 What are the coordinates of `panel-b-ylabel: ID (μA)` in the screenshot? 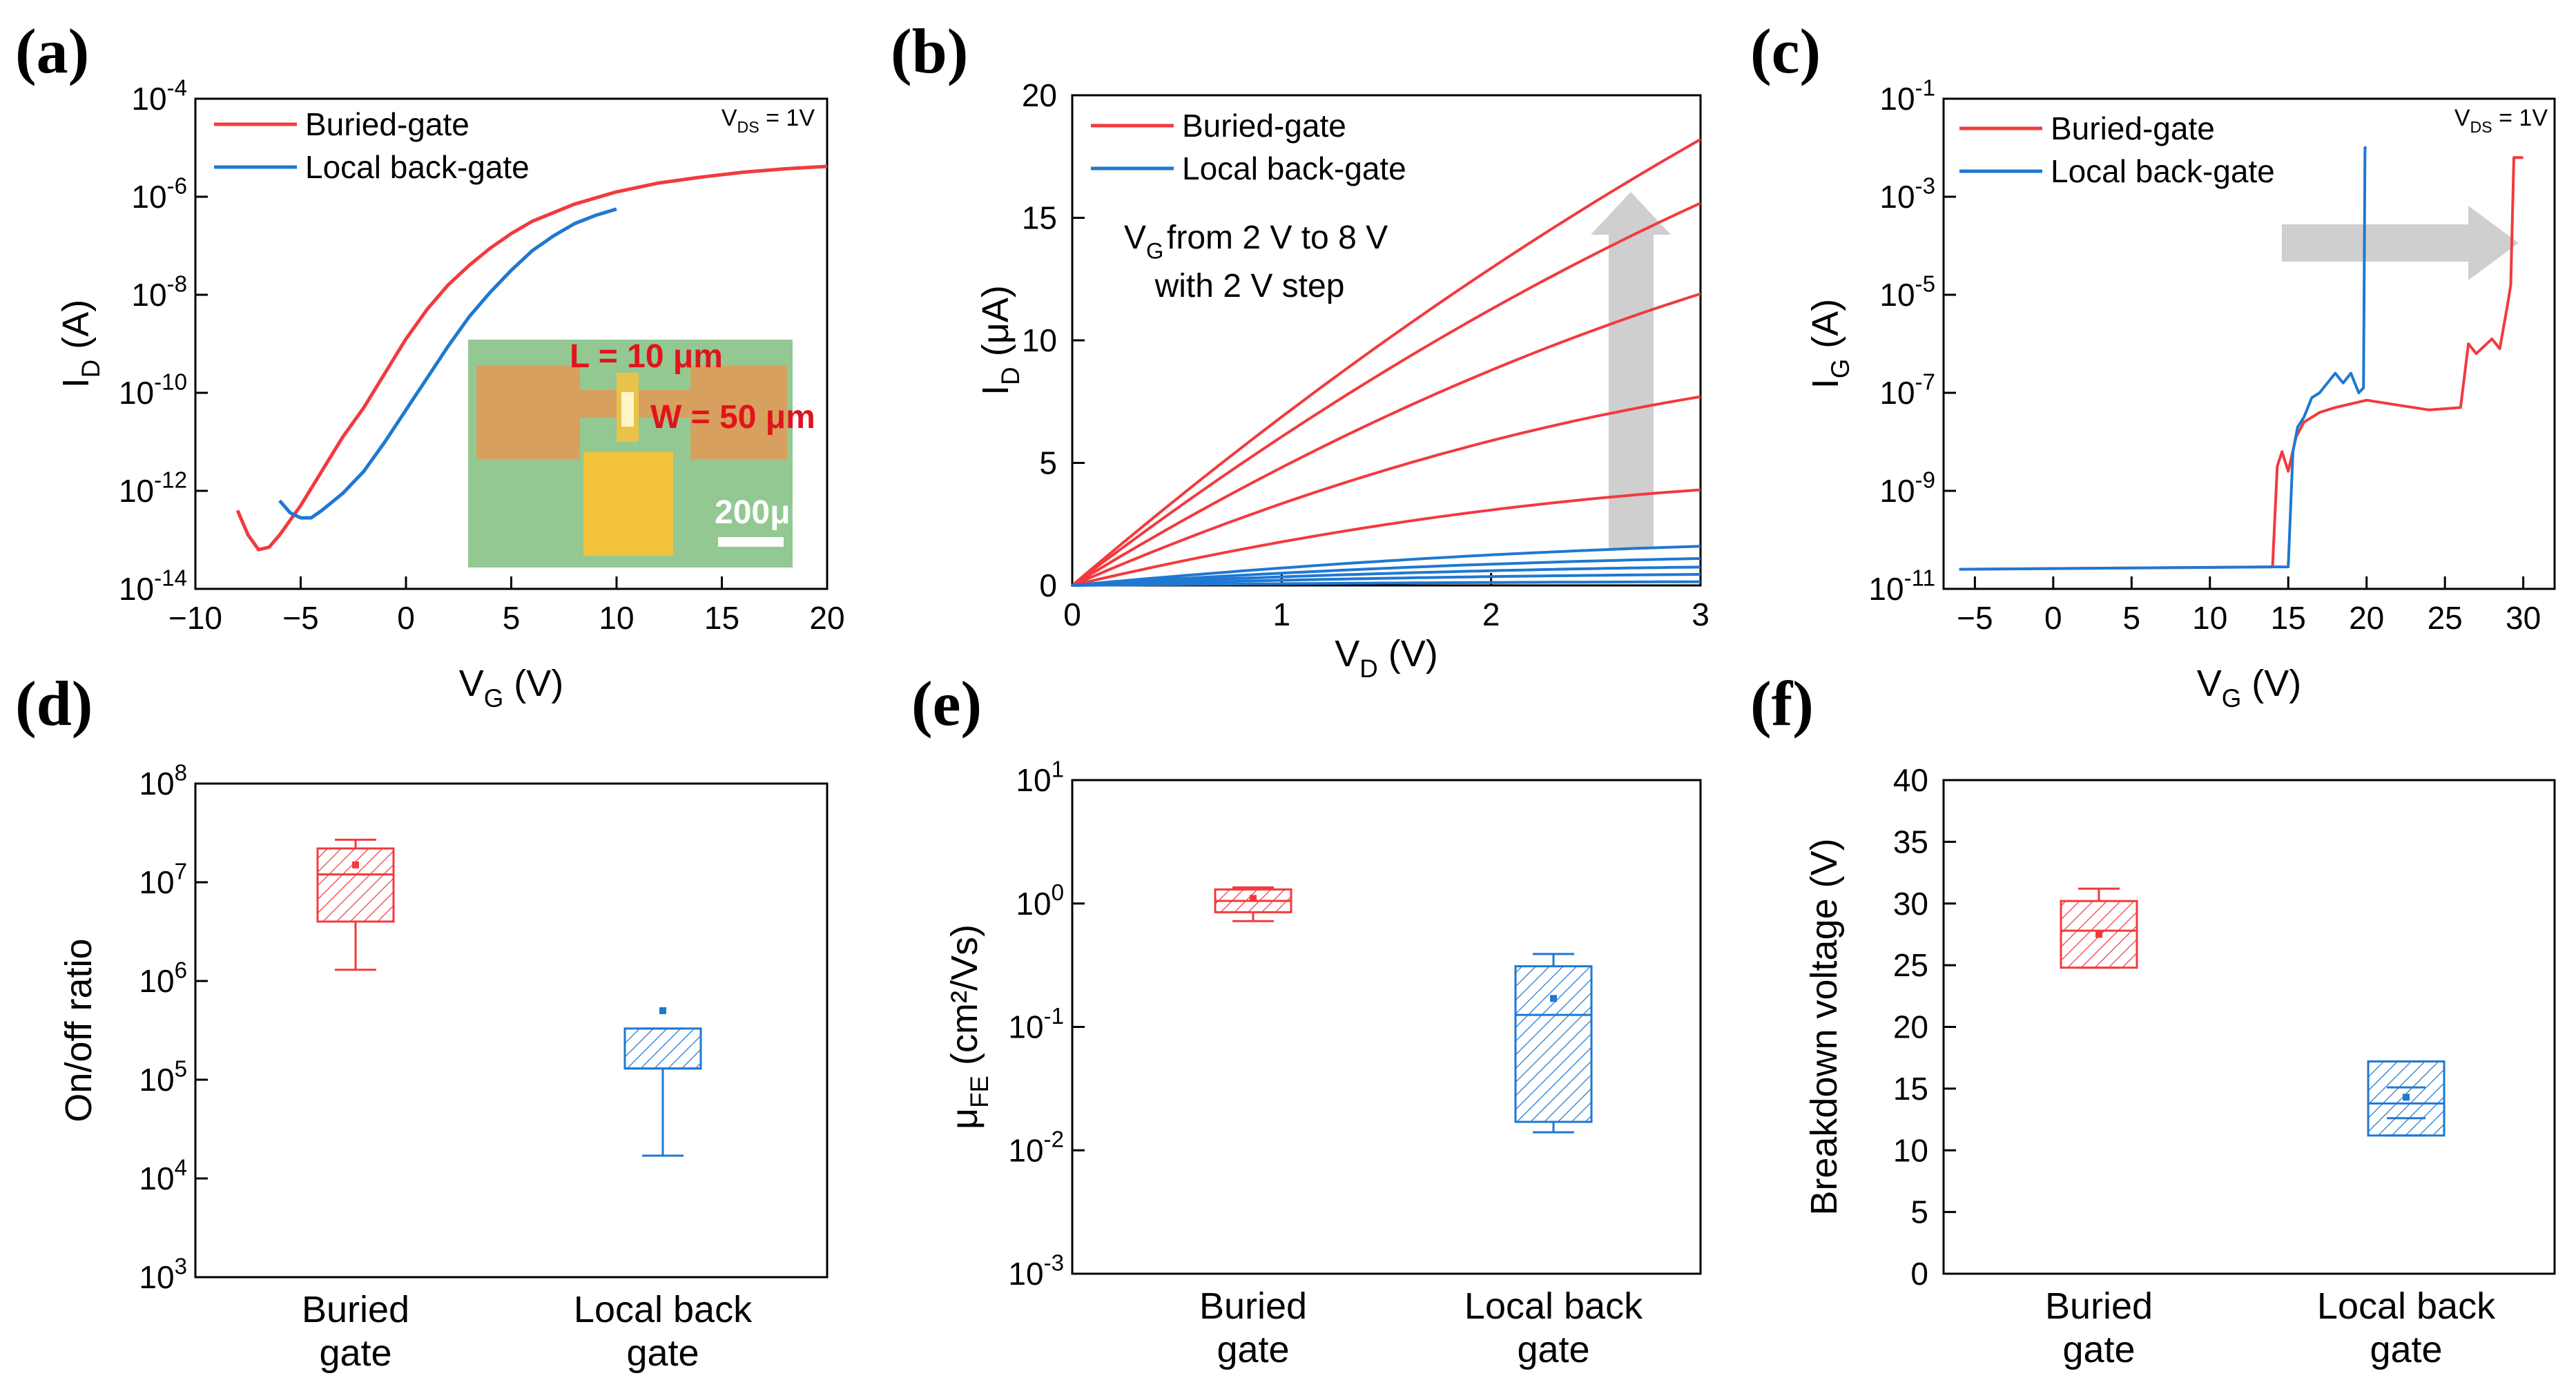 It's located at (1000, 340).